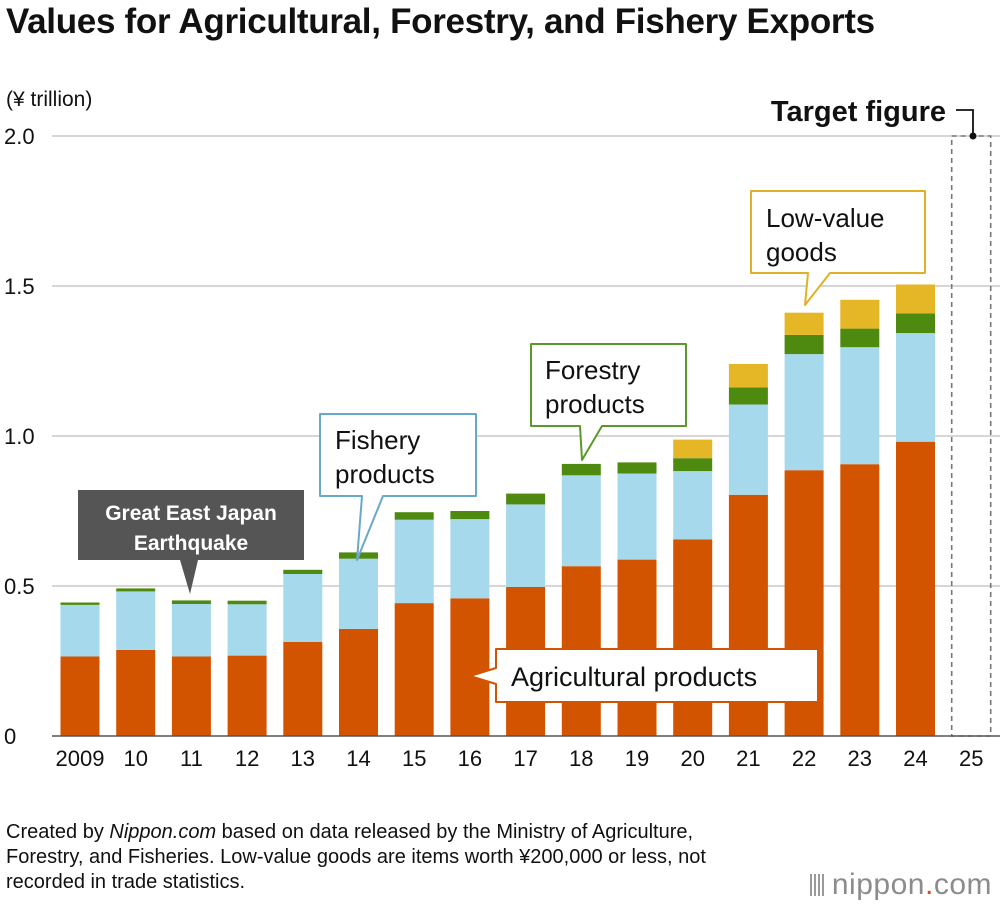 The height and width of the screenshot is (908, 1000). What do you see at coordinates (191, 758) in the screenshot?
I see `x-tick-label: 11` at bounding box center [191, 758].